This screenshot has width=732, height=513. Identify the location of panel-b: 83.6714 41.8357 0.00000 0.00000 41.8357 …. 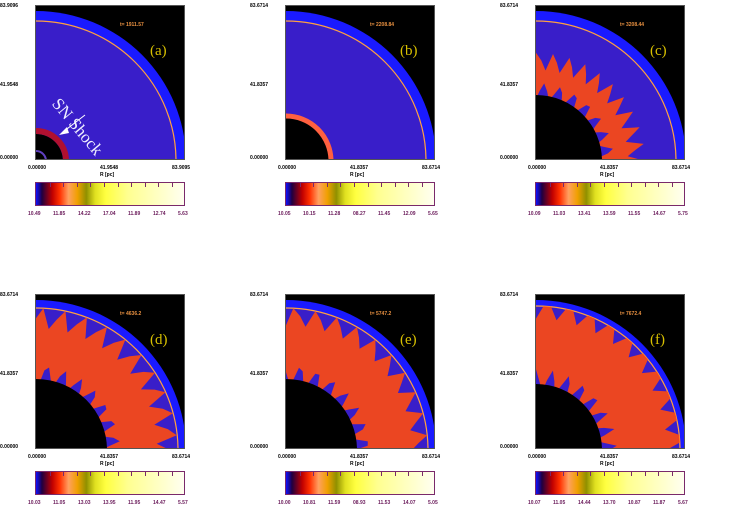
(365, 109).